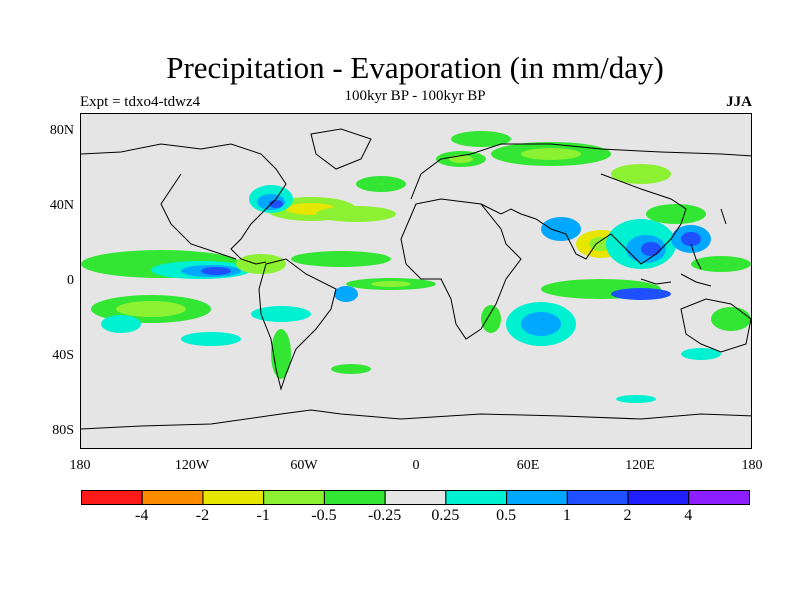 This screenshot has height=600, width=800. Describe the element at coordinates (263, 515) in the screenshot. I see `colorbar-label: -1` at that location.